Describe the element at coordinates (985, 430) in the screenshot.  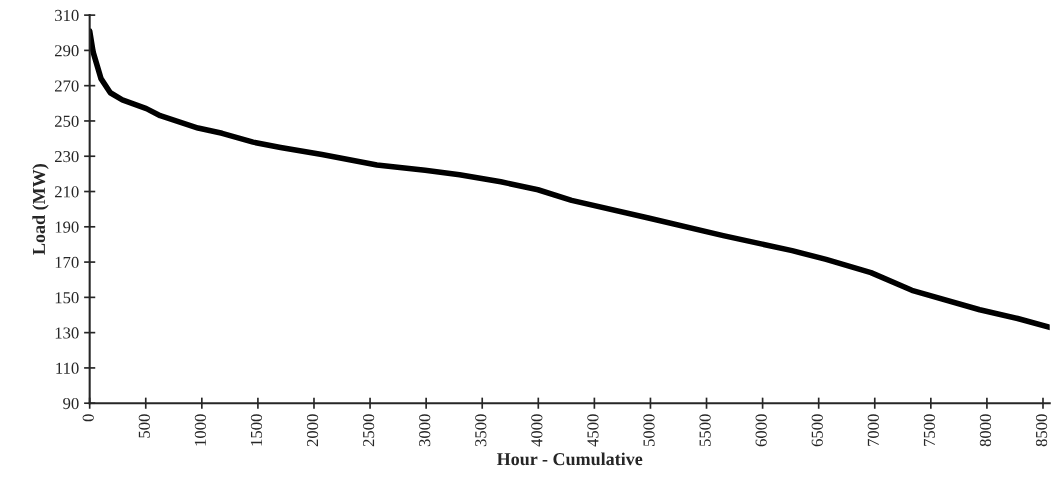
I see `x-tick-label: 8000` at that location.